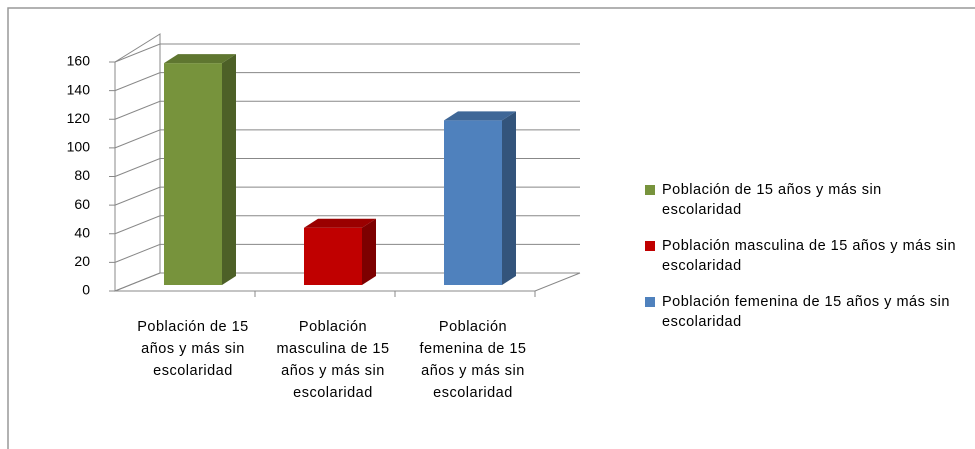 The width and height of the screenshot is (975, 449). Describe the element at coordinates (86, 290) in the screenshot. I see `y-tick-label: 0` at that location.